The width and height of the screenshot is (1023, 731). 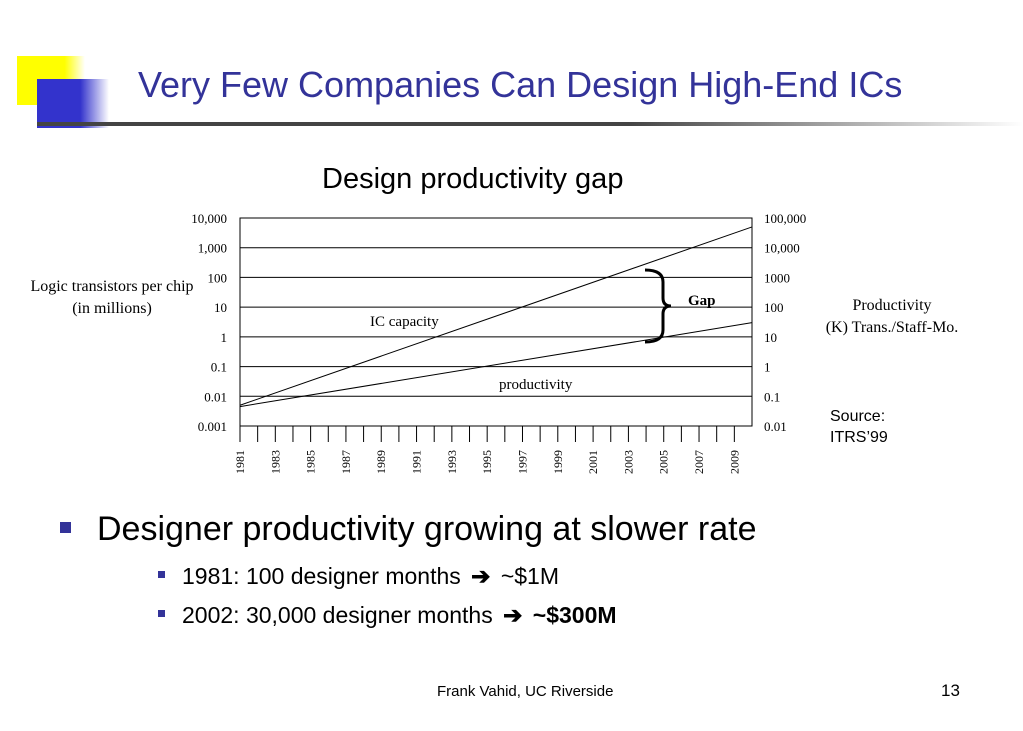 I want to click on bullet-sub-1-text: 1981: 100 designer months, so click(x=321, y=576).